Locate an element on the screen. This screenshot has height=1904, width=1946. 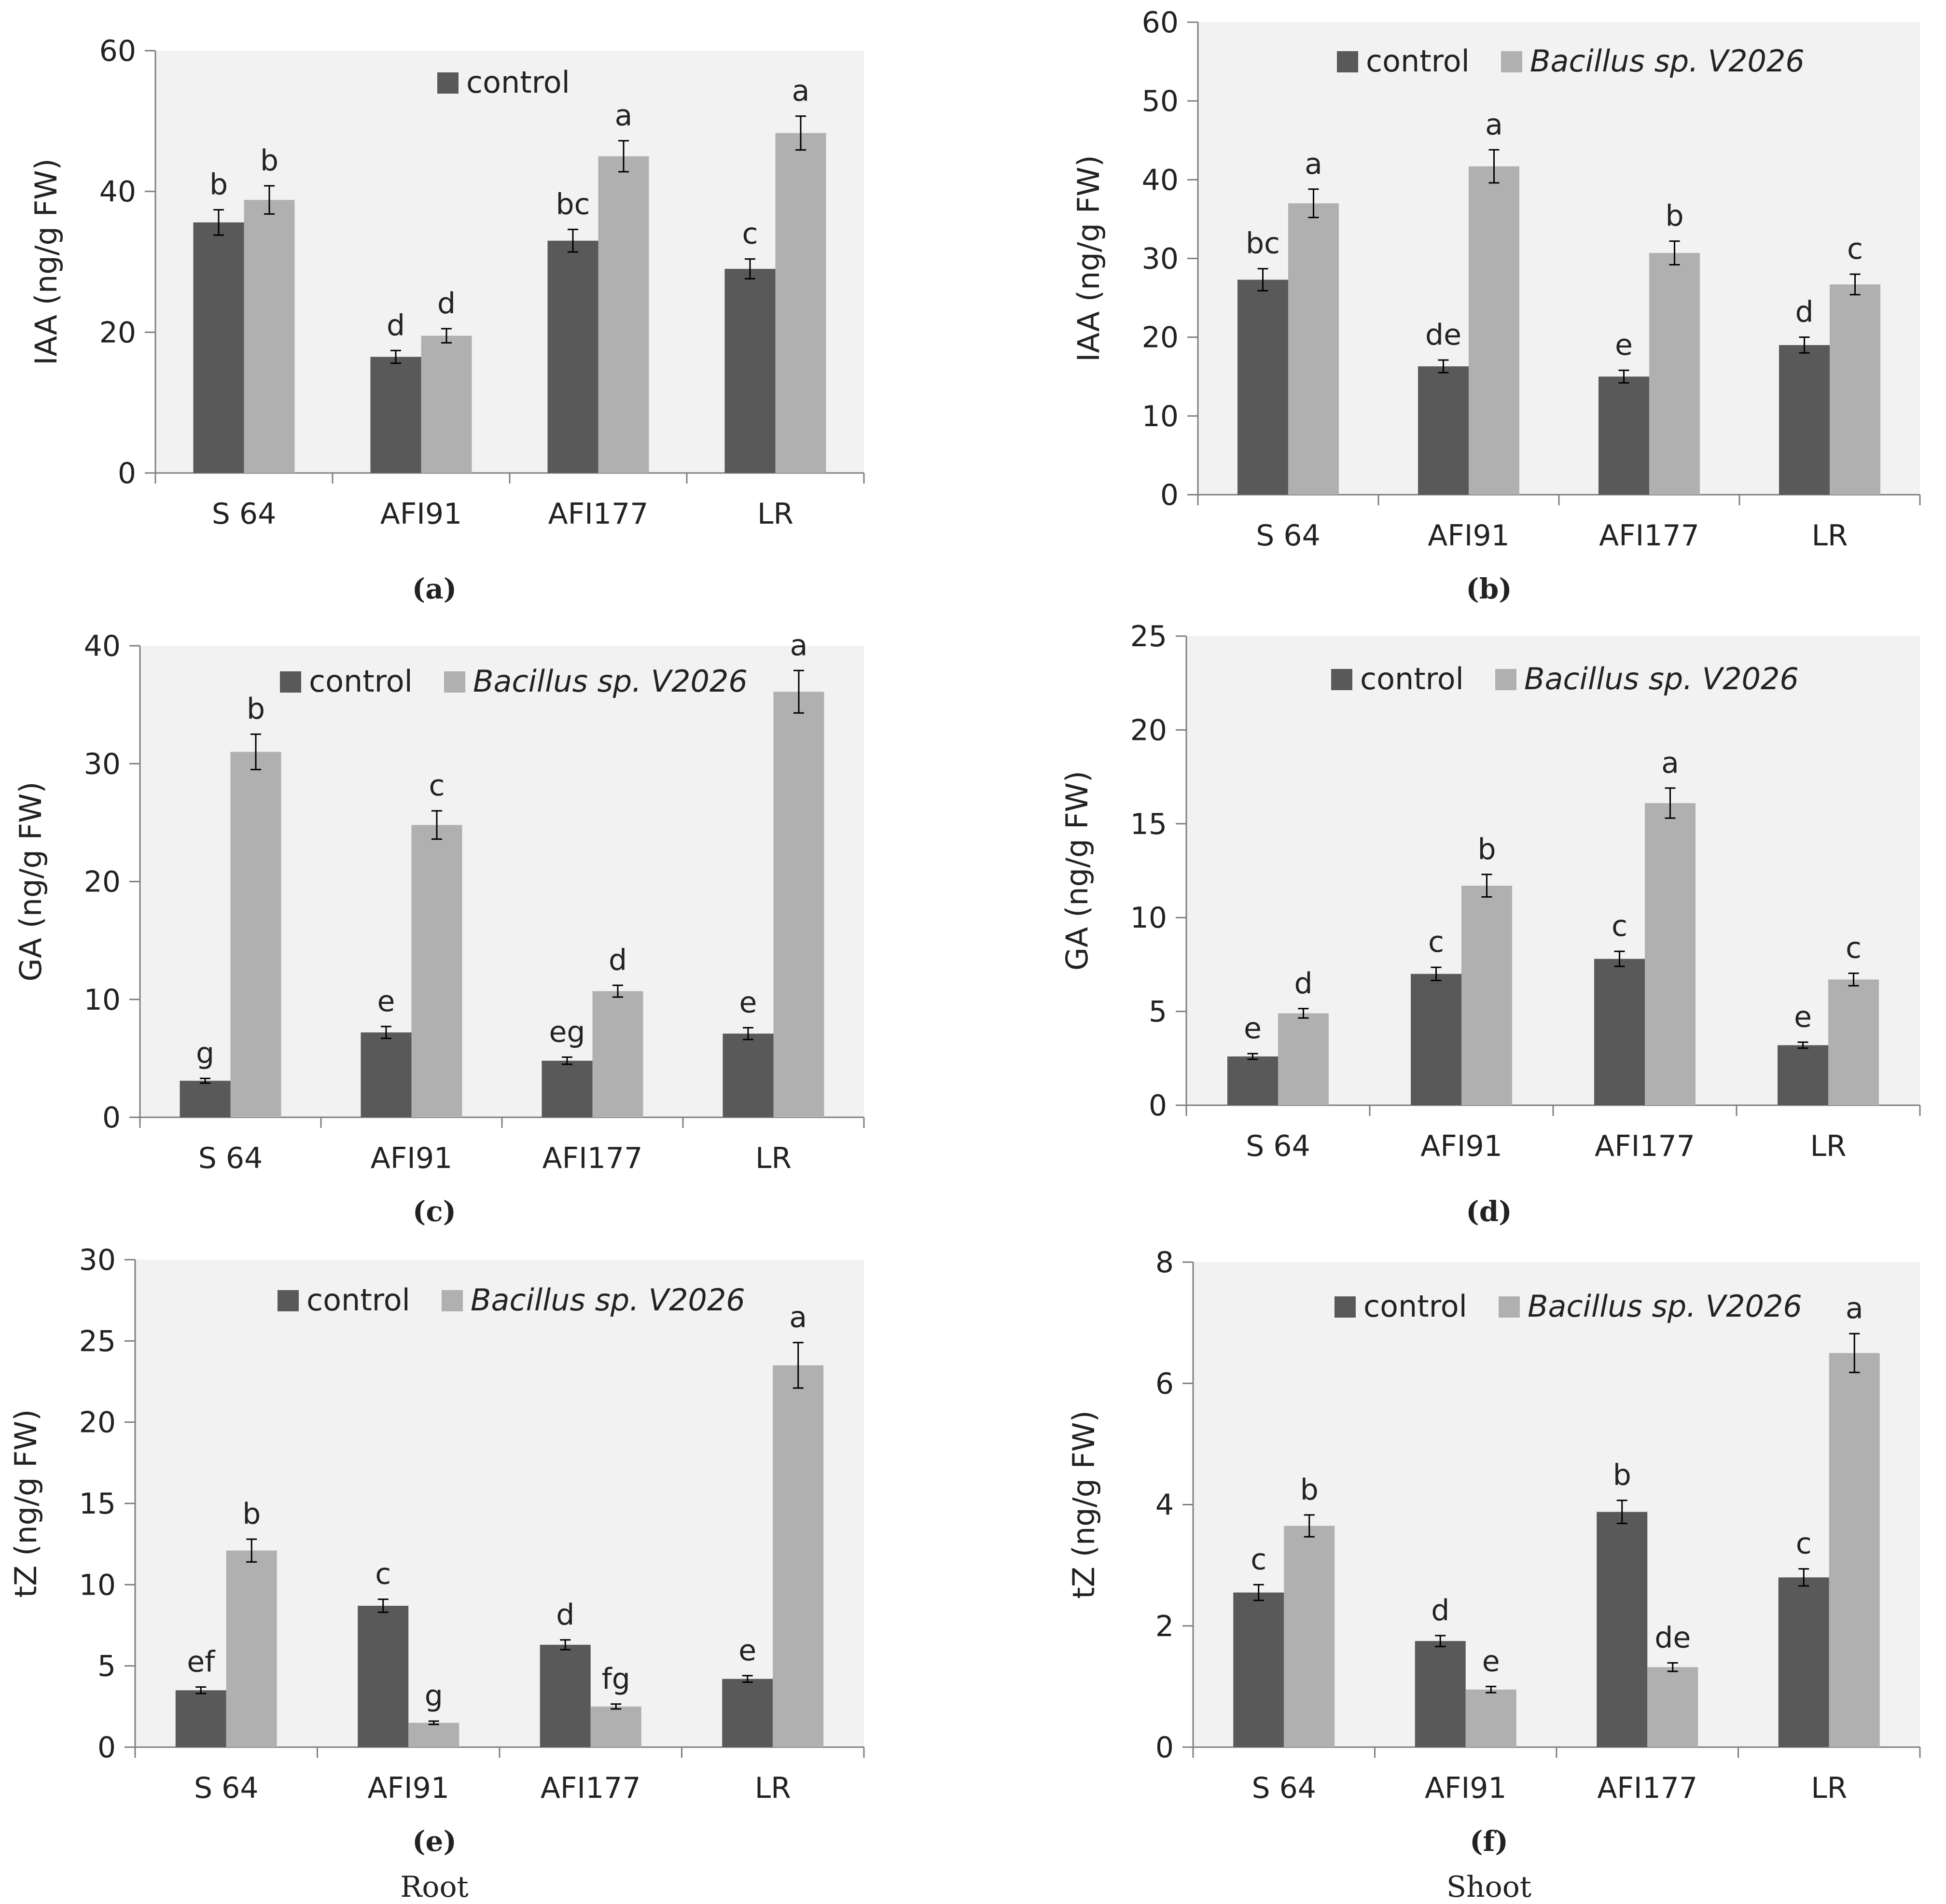
panel-label: (c) is located at coordinates (434, 1211).